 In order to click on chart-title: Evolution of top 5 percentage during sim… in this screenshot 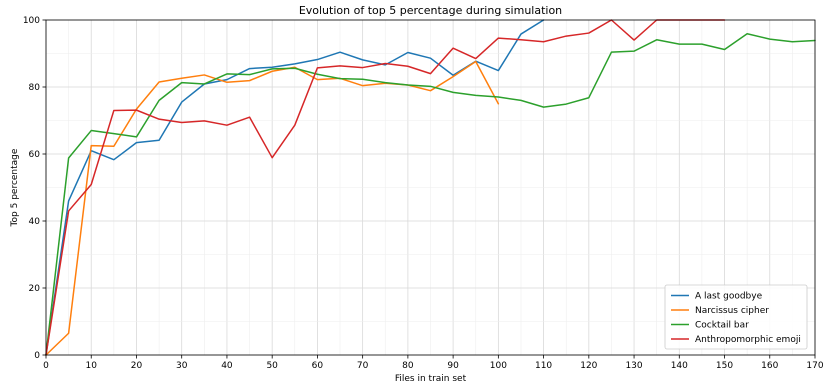, I will do `click(430, 10)`.